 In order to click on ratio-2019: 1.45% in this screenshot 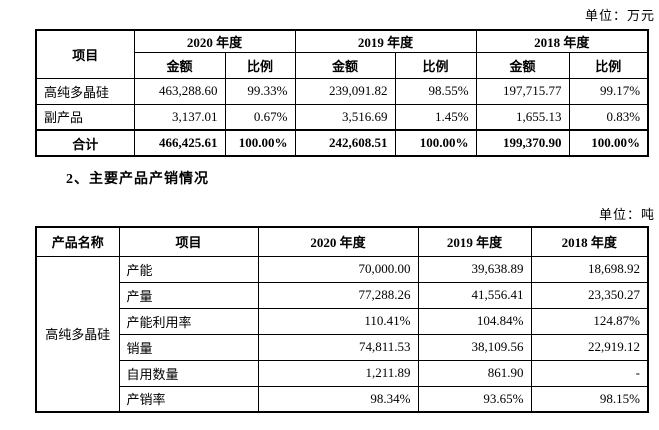, I will do `click(435, 117)`.